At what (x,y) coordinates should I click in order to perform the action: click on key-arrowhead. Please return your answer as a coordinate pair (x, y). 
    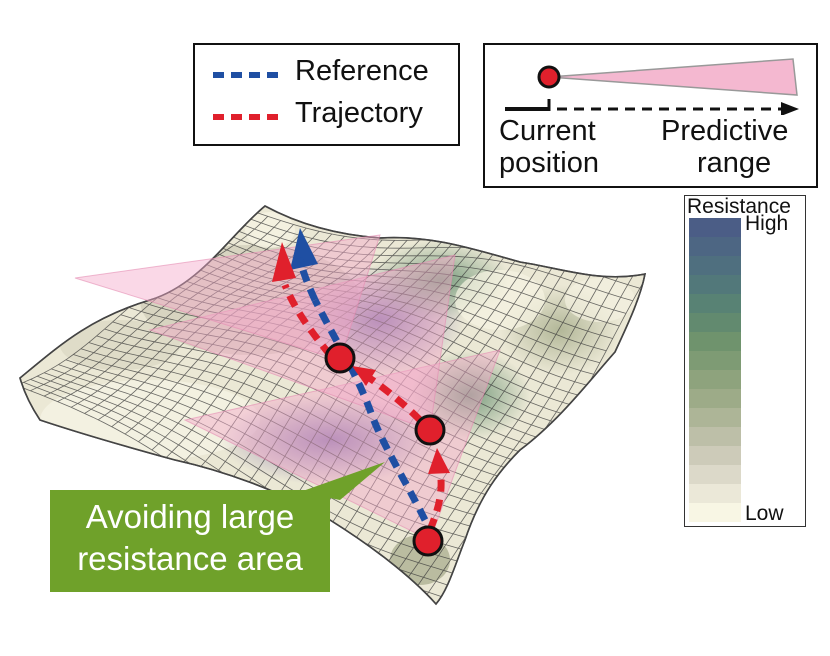
    Looking at the image, I should click on (790, 108).